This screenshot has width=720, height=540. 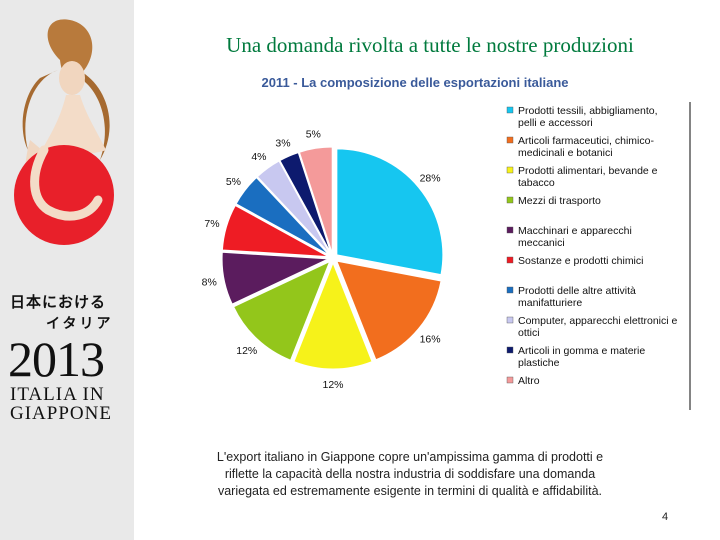 I want to click on logo-japanese-line2: イタリア, so click(x=80, y=324).